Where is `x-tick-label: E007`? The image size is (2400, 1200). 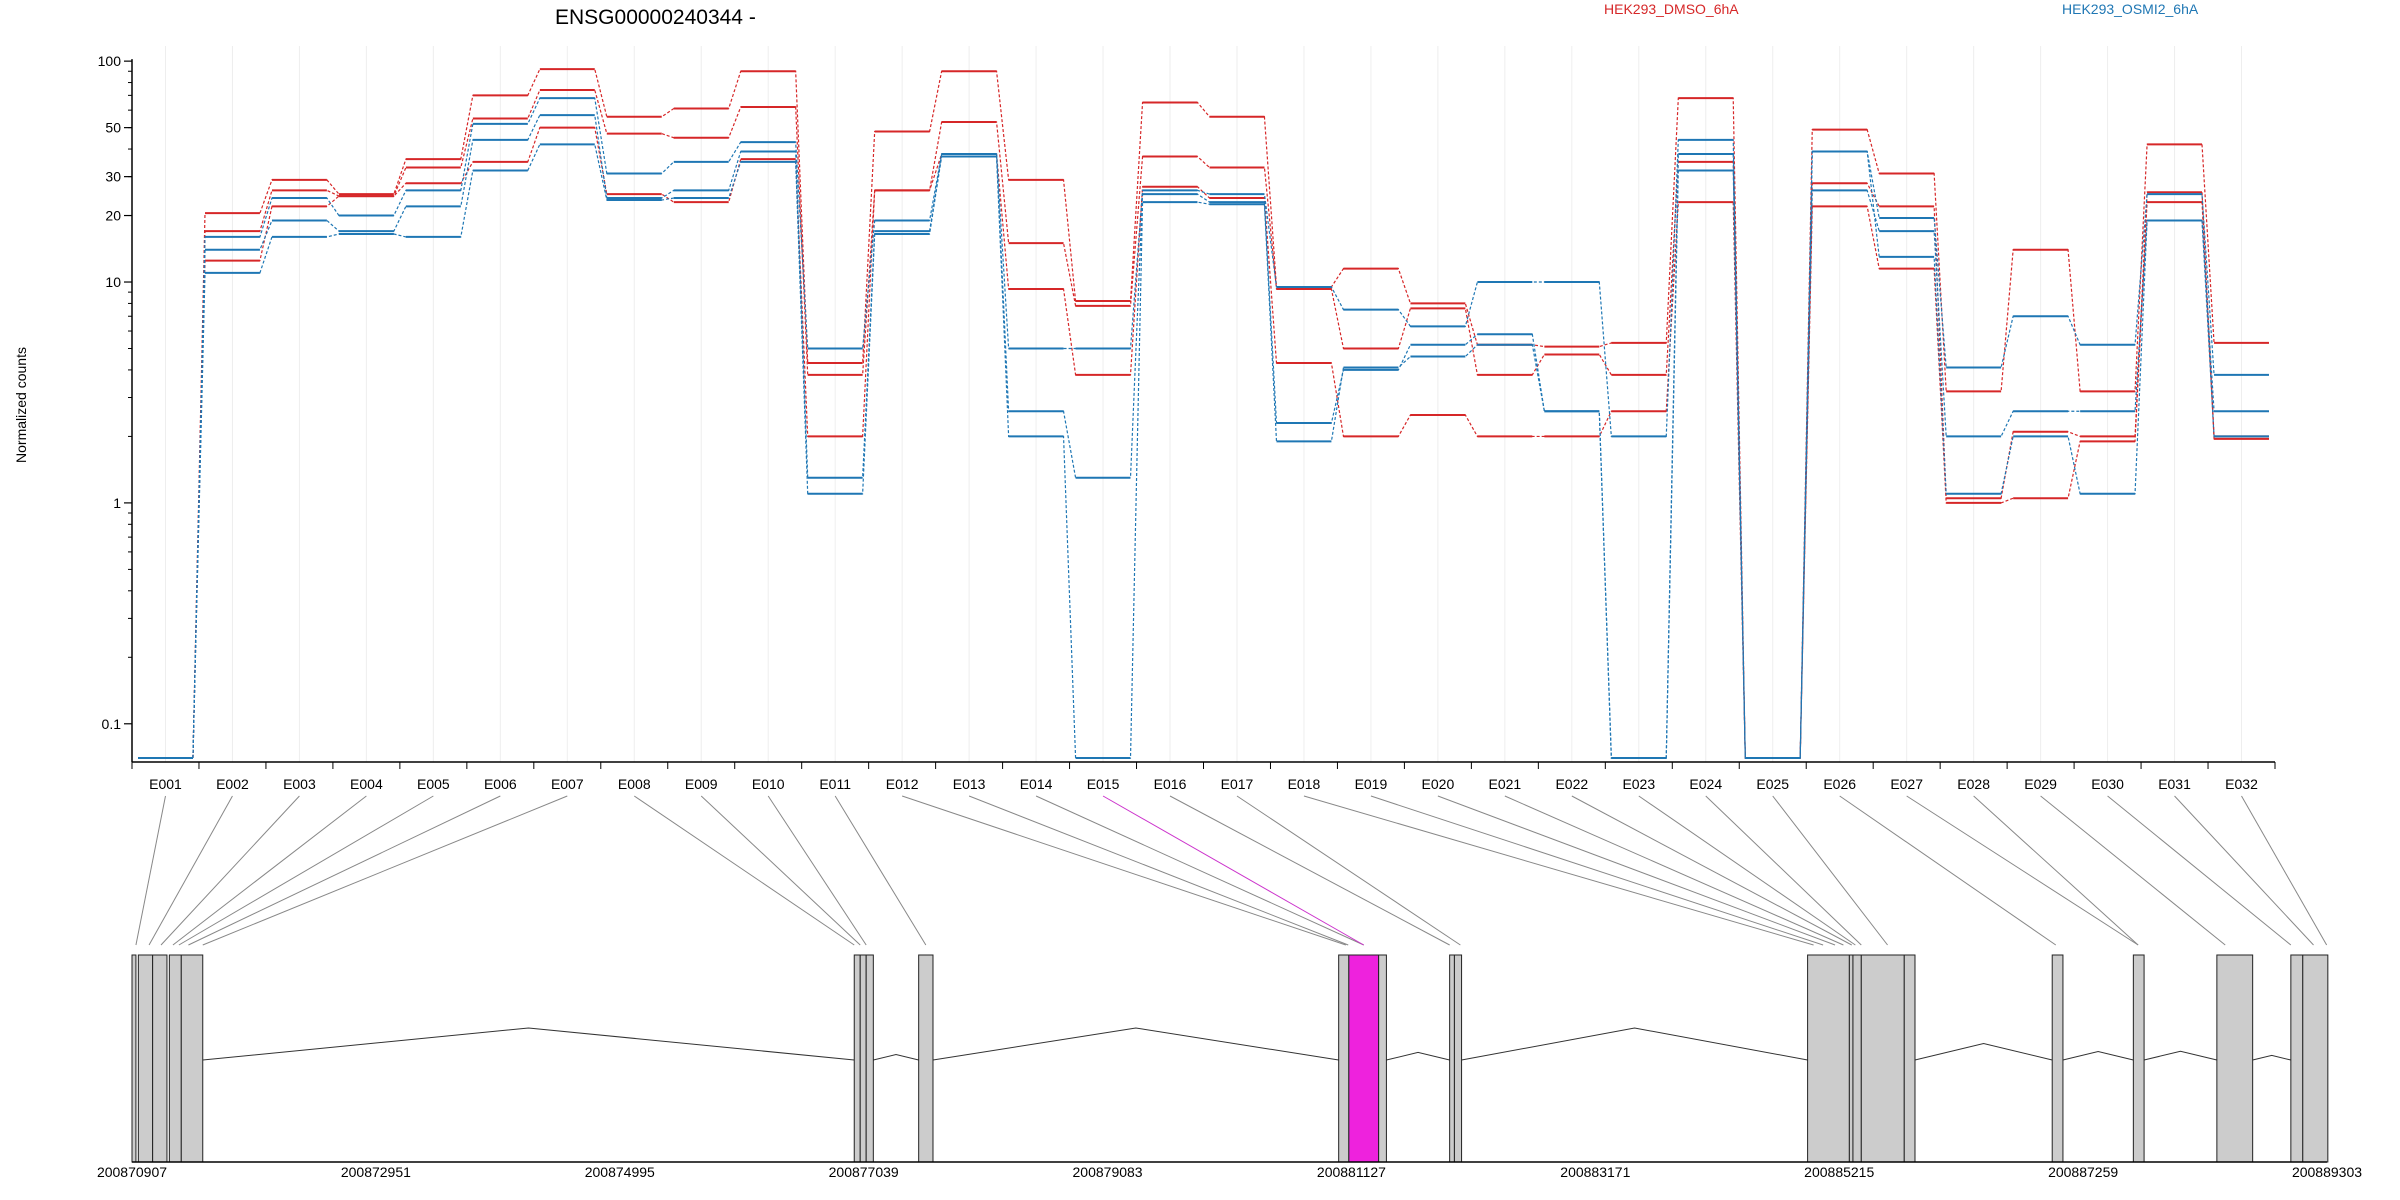 x-tick-label: E007 is located at coordinates (567, 784).